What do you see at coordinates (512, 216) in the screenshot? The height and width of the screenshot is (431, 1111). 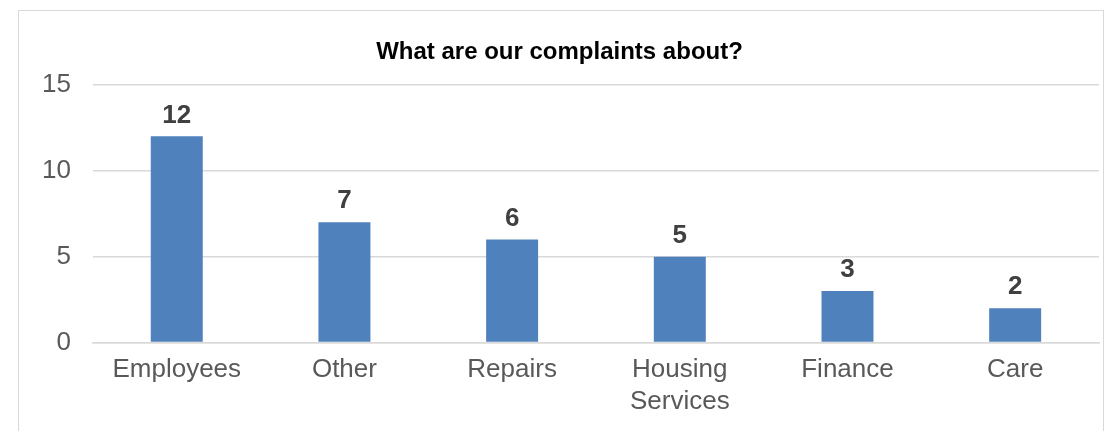 I see `data-label: 6` at bounding box center [512, 216].